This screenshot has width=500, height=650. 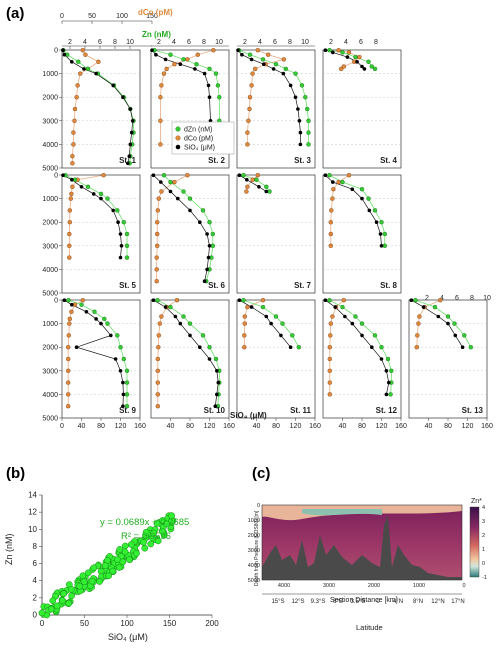 I want to click on scatter-xlabel: SiO₄ (μM), so click(x=128, y=637).